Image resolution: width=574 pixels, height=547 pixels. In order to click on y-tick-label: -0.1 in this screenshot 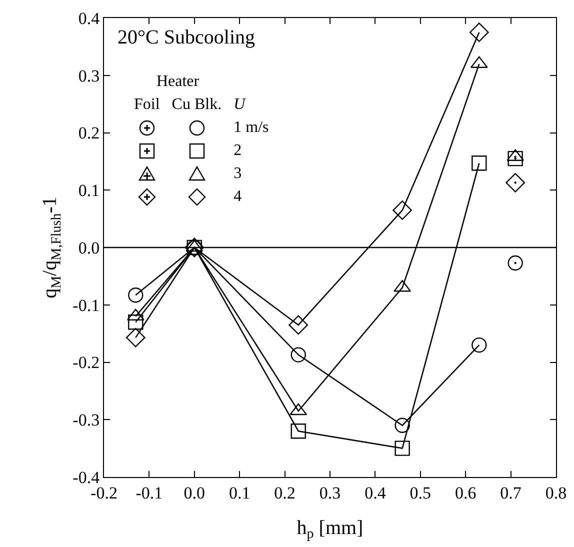, I will do `click(86, 305)`.